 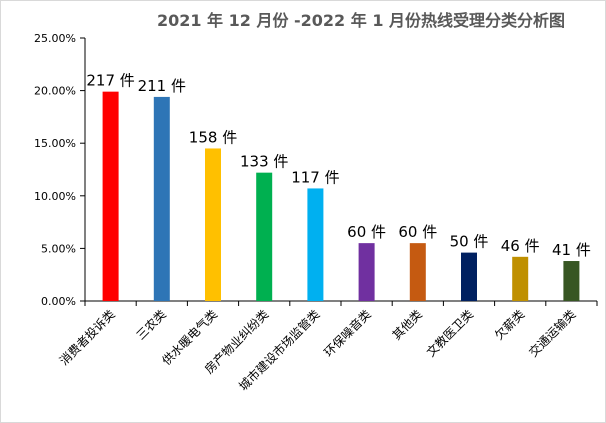 What do you see at coordinates (60, 170) in the screenshot?
I see `y-axis: 0.00% 5.00% 10.00% 15.00% 20.00% 25.00%` at bounding box center [60, 170].